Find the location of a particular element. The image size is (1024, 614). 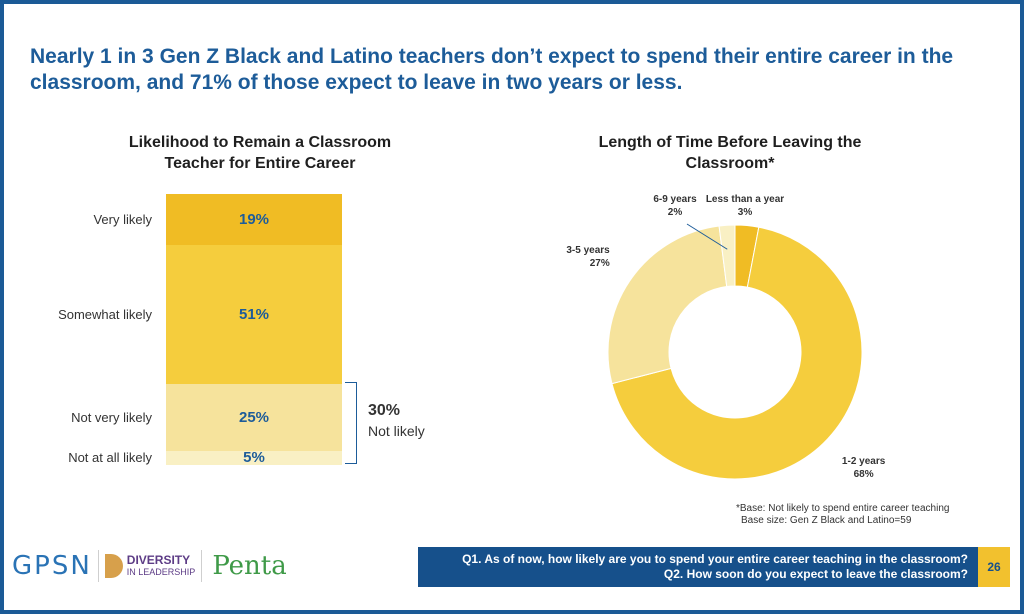

bar-segment-not-at-all-likely is located at coordinates (254, 458).